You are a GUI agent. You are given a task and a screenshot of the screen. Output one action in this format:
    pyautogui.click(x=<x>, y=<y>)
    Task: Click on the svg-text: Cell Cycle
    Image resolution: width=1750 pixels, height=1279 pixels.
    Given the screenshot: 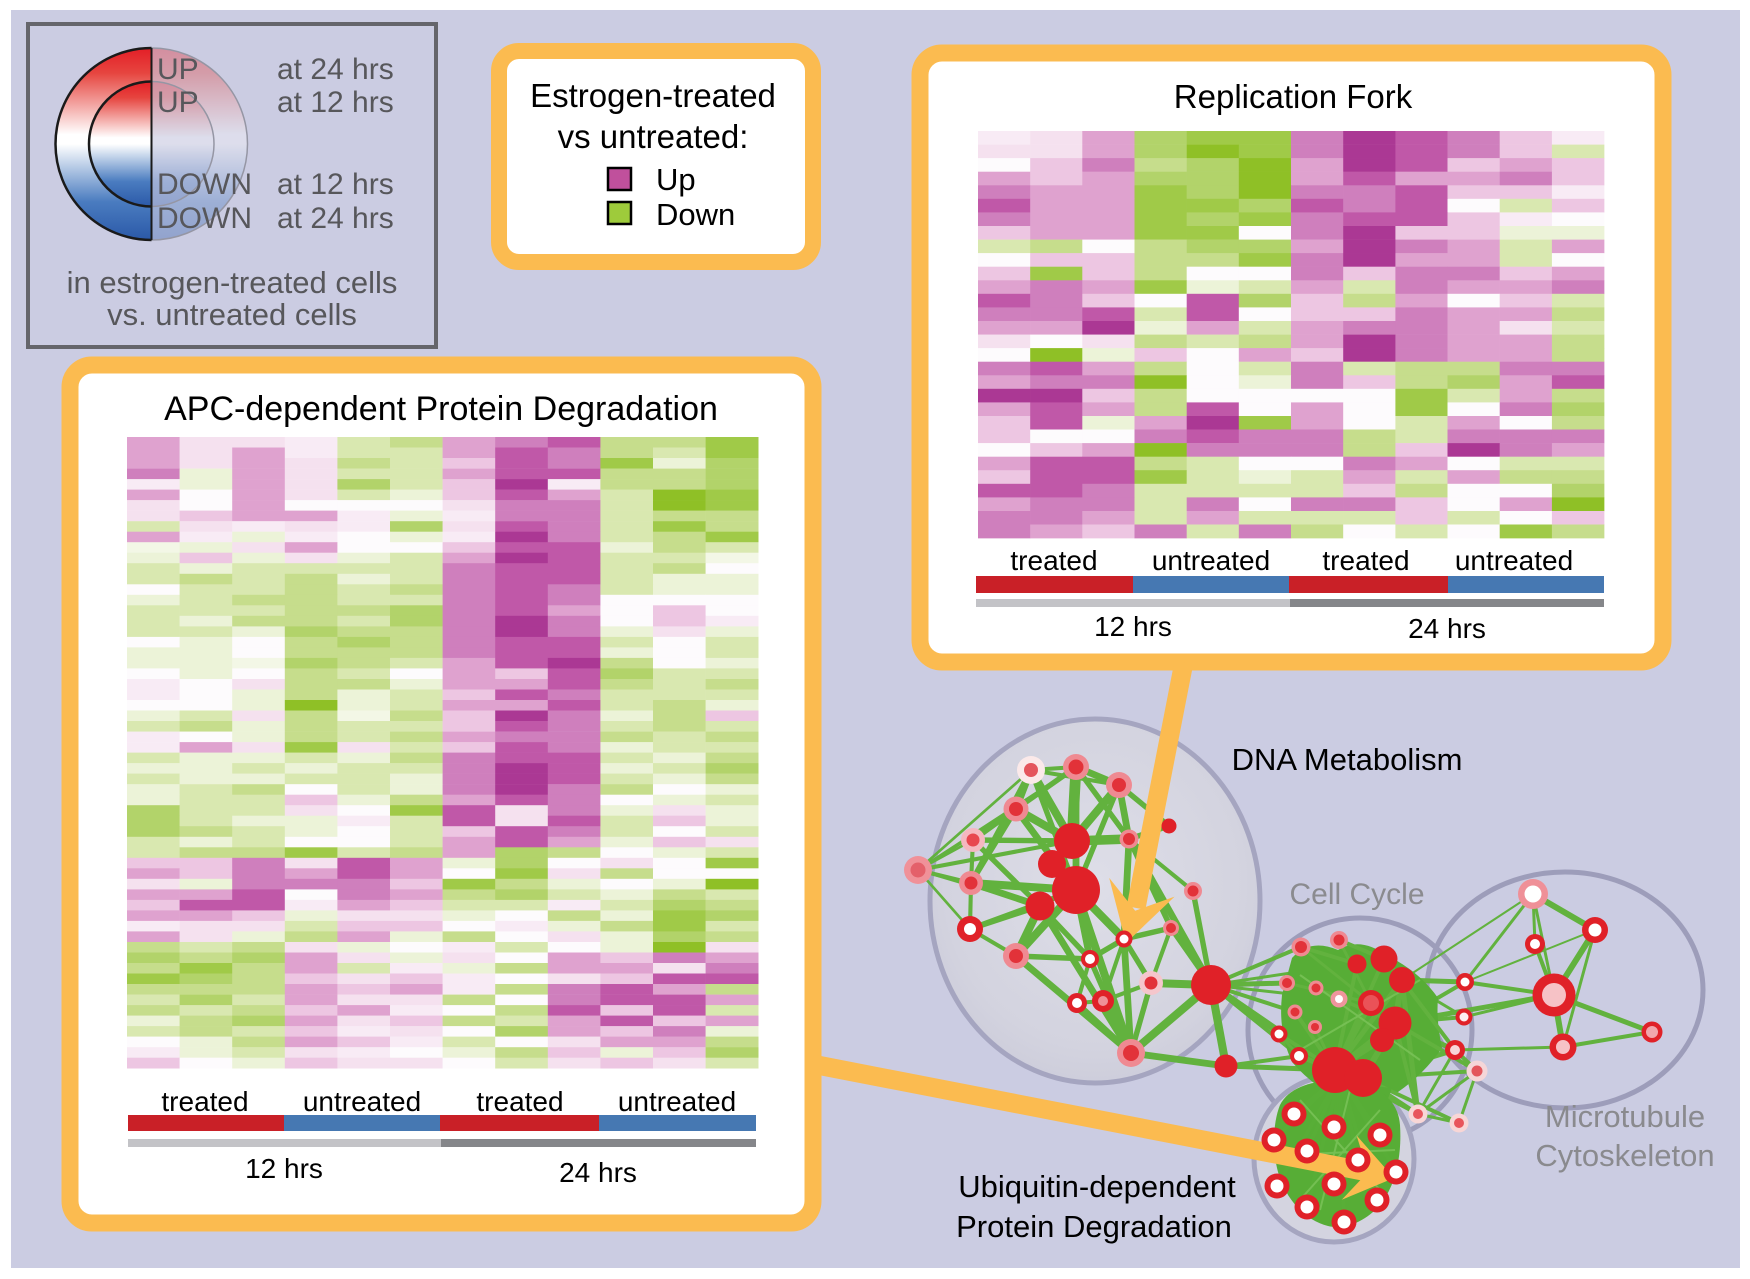 What is the action you would take?
    pyautogui.click(x=1356, y=894)
    